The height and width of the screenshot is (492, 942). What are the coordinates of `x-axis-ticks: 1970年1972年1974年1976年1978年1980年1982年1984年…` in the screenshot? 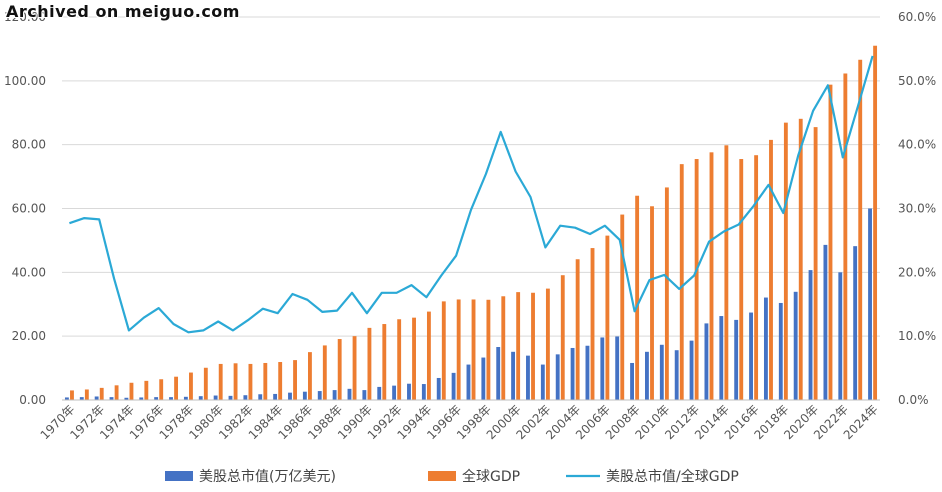 It's located at (459, 422).